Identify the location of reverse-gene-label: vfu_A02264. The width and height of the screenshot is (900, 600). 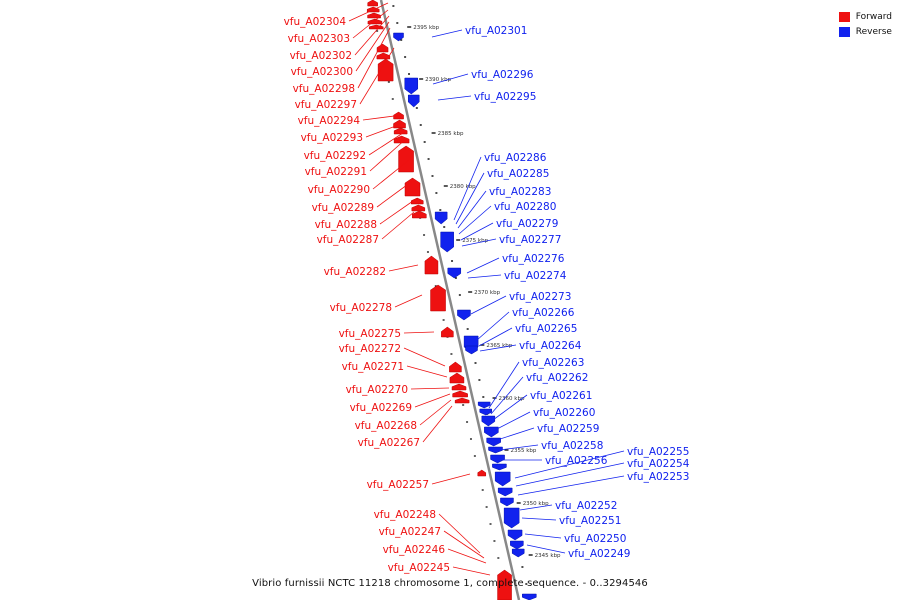
(550, 346).